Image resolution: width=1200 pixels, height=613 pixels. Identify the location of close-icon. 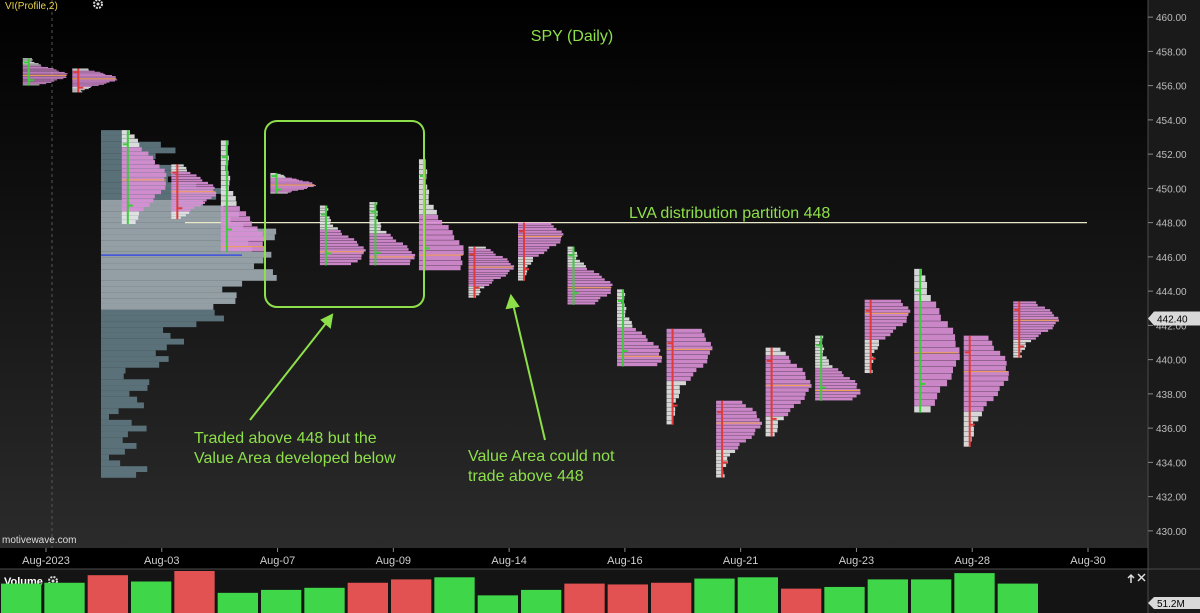
(1141, 577).